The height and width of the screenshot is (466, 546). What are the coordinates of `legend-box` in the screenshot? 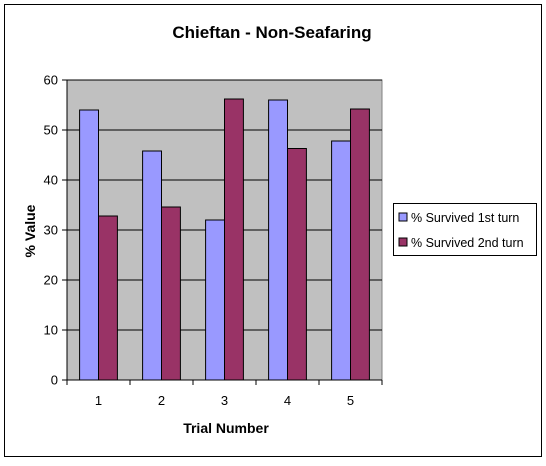 It's located at (465, 229).